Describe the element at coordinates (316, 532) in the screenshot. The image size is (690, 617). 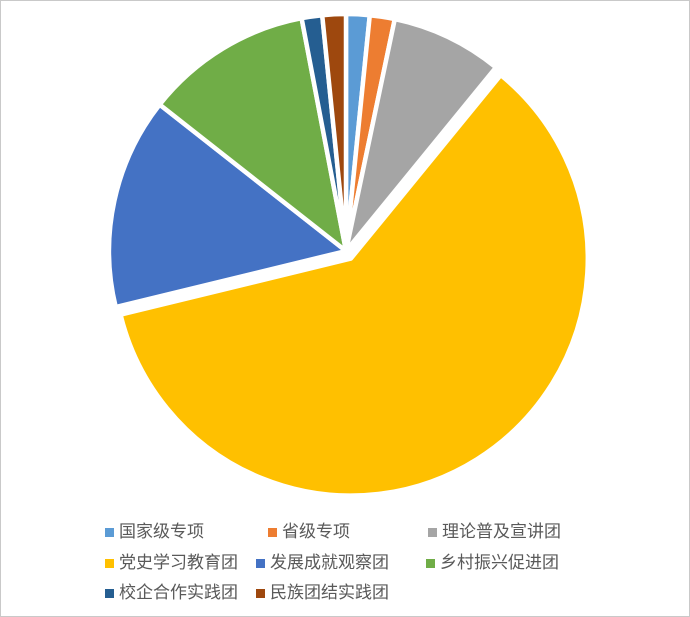
I see `legend-label: 省级专项` at that location.